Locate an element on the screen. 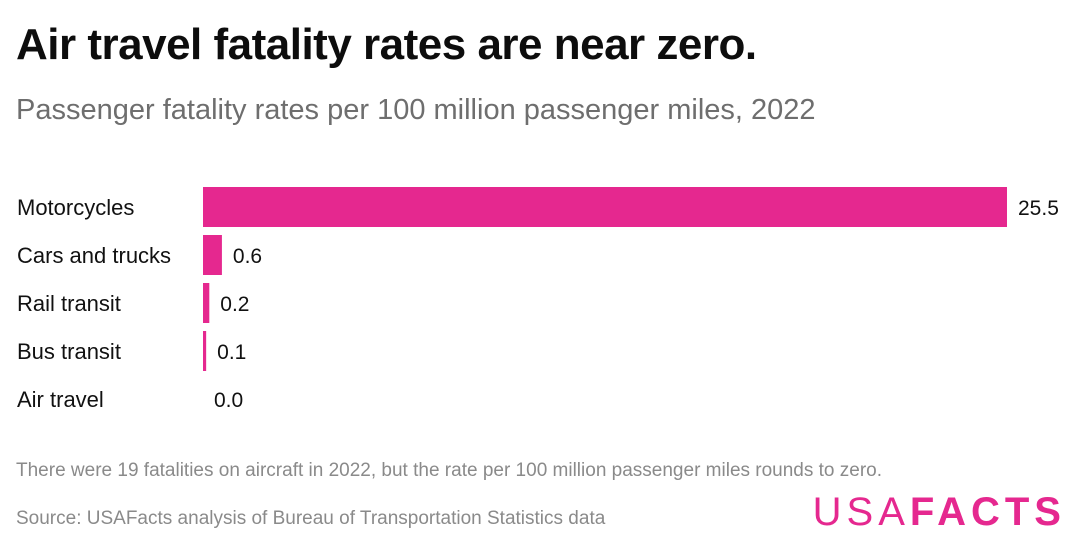  chart-title: Air travel fatality rates are near zero. is located at coordinates (386, 44).